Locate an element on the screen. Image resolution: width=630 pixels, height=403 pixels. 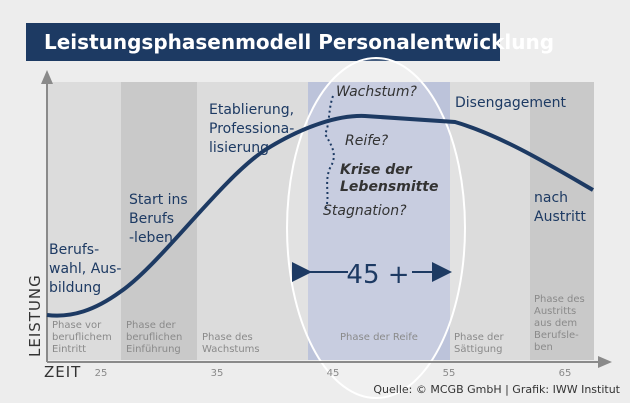
x-axis-label: ZEIT is located at coordinates (62, 372).